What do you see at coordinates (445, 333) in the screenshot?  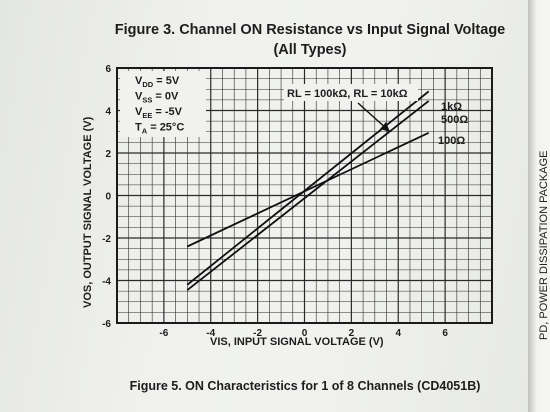 I see `x-tick-label: 6` at bounding box center [445, 333].